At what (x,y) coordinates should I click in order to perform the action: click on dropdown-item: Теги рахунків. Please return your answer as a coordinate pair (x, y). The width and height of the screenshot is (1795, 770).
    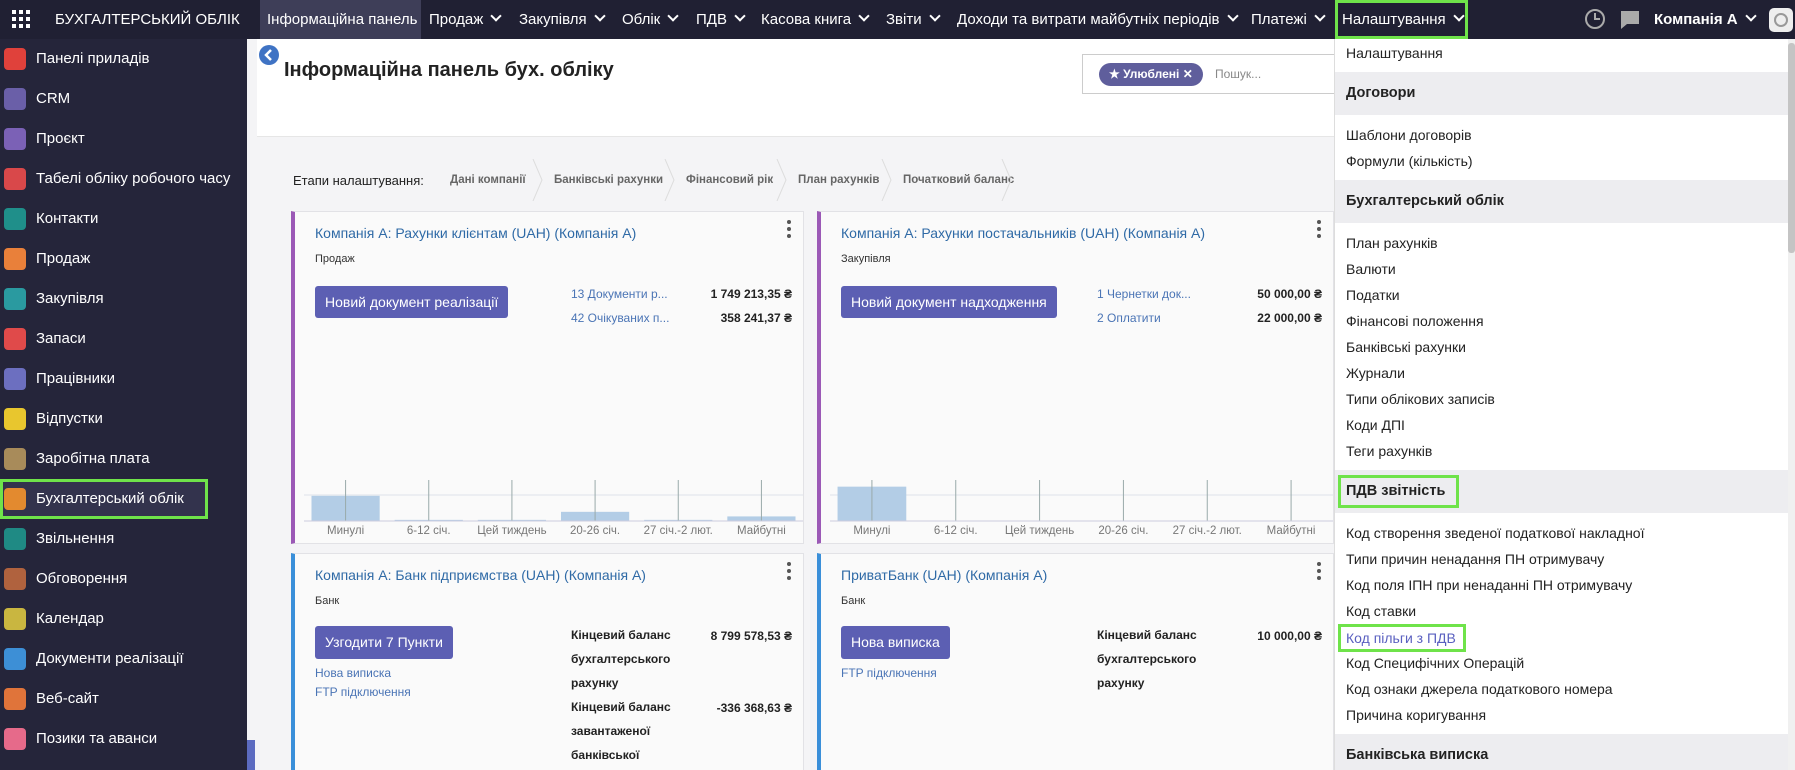
    Looking at the image, I should click on (1561, 451).